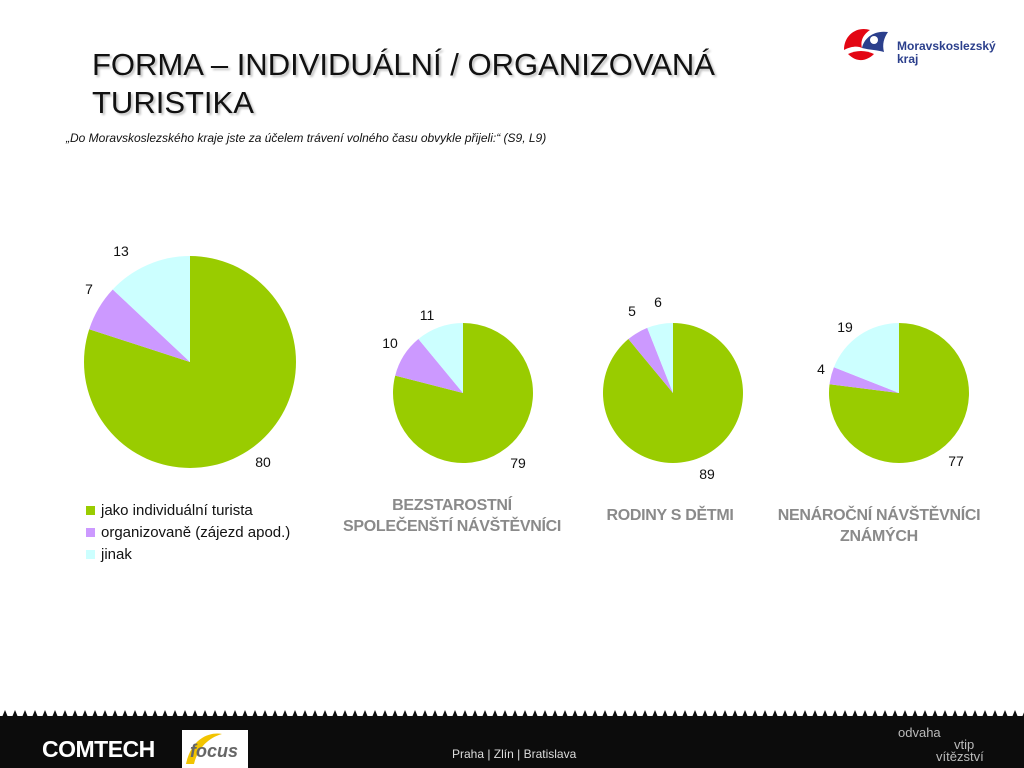 The width and height of the screenshot is (1024, 768). I want to click on pie-bezstarostni-label-individual: 79, so click(518, 463).